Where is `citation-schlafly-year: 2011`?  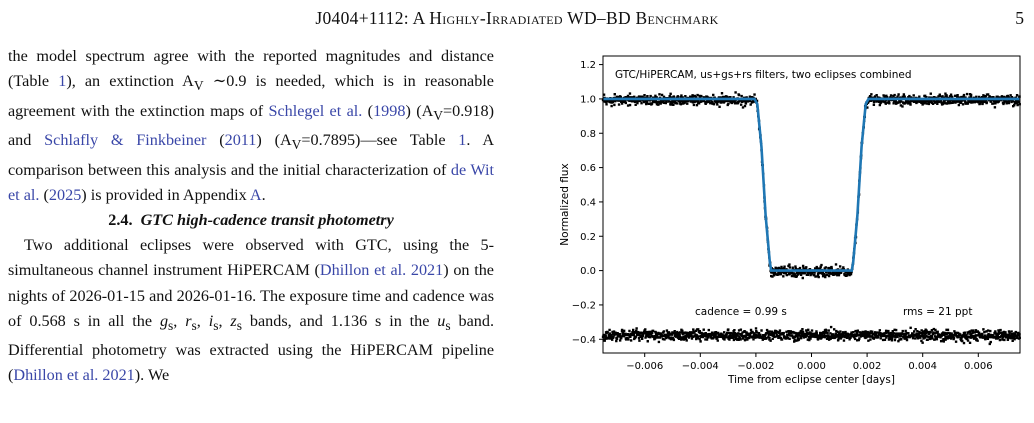 citation-schlafly-year: 2011 is located at coordinates (240, 140).